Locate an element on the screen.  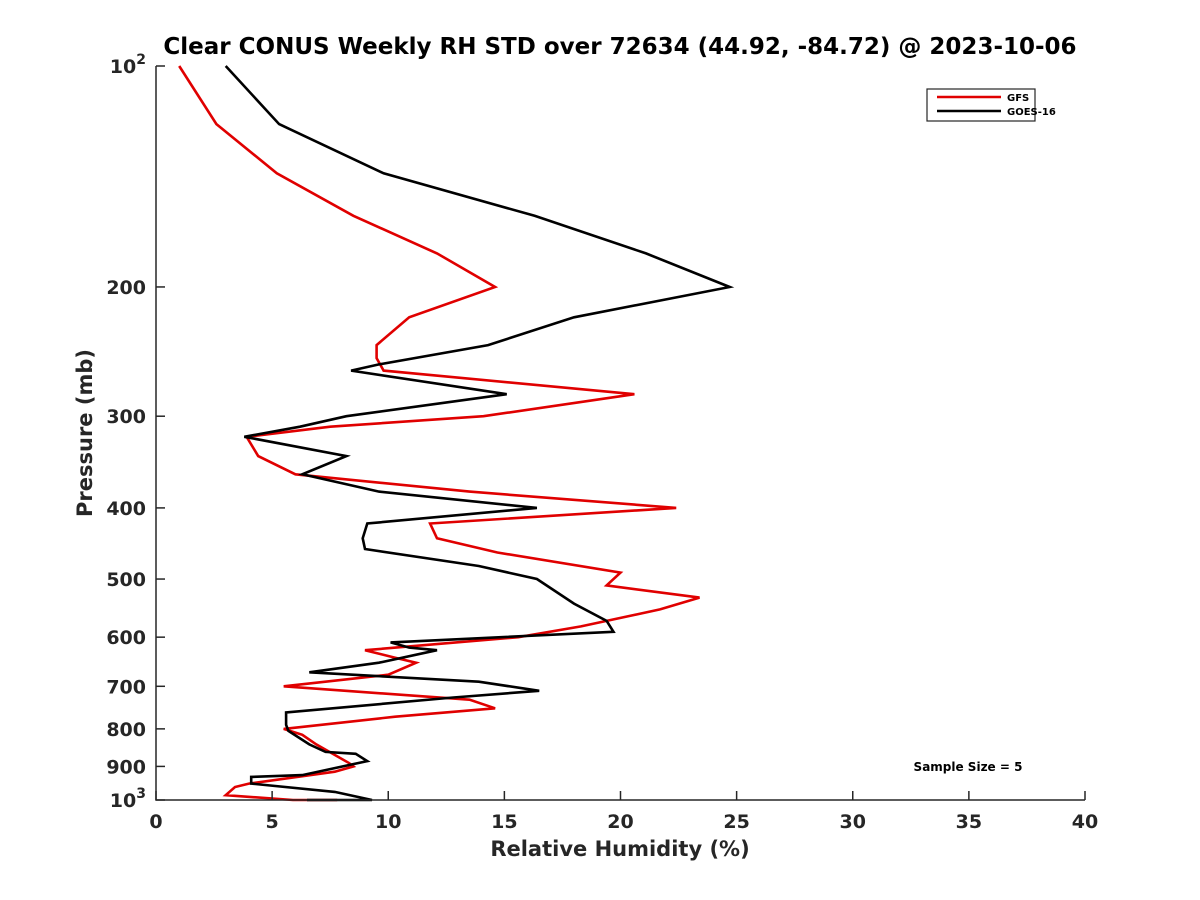
x-tick-label: 30 is located at coordinates (853, 822).